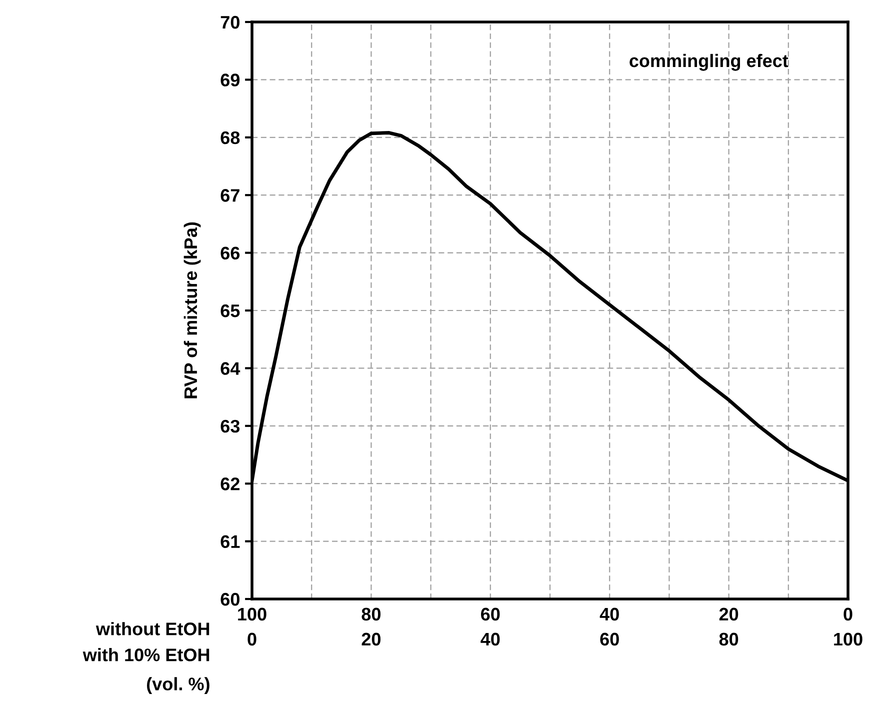 This screenshot has width=871, height=718. Describe the element at coordinates (230, 253) in the screenshot. I see `y-tick-label: 66` at that location.